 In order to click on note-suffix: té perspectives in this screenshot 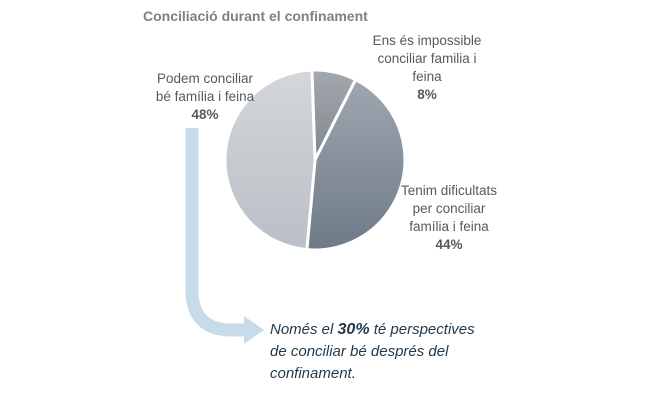, I will do `click(422, 329)`.